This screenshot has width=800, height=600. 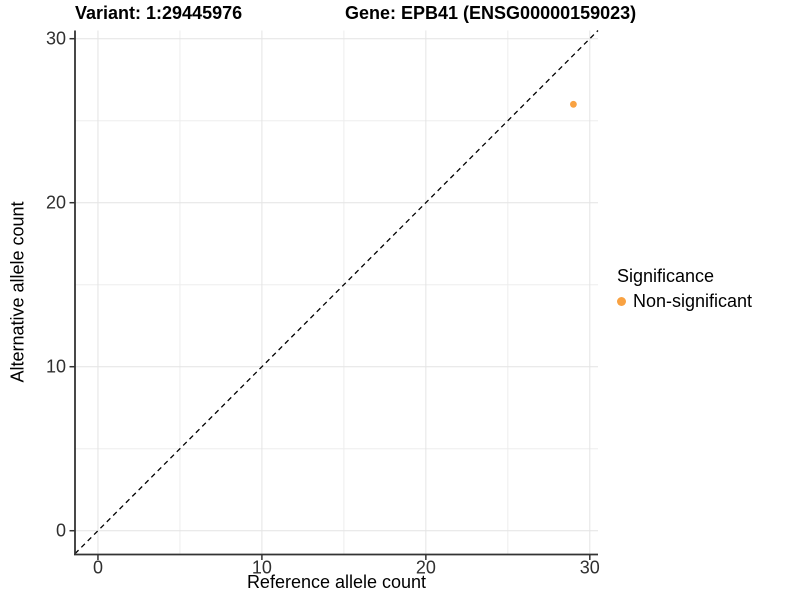 I want to click on data-point, so click(x=573, y=104).